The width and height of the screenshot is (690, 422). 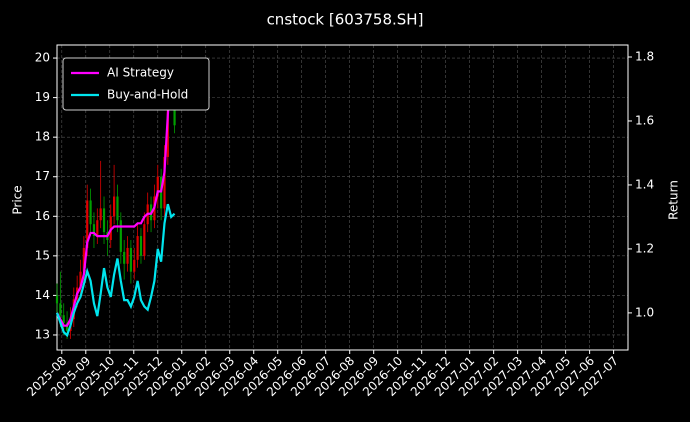 What do you see at coordinates (42, 255) in the screenshot?
I see `y-tick-label: 15` at bounding box center [42, 255].